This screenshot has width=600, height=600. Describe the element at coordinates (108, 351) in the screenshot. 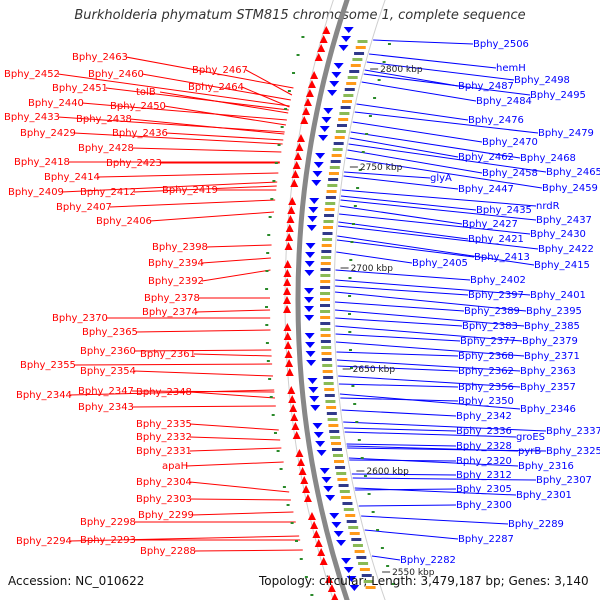

I see `gene-label-forward: Bphy_2360` at that location.